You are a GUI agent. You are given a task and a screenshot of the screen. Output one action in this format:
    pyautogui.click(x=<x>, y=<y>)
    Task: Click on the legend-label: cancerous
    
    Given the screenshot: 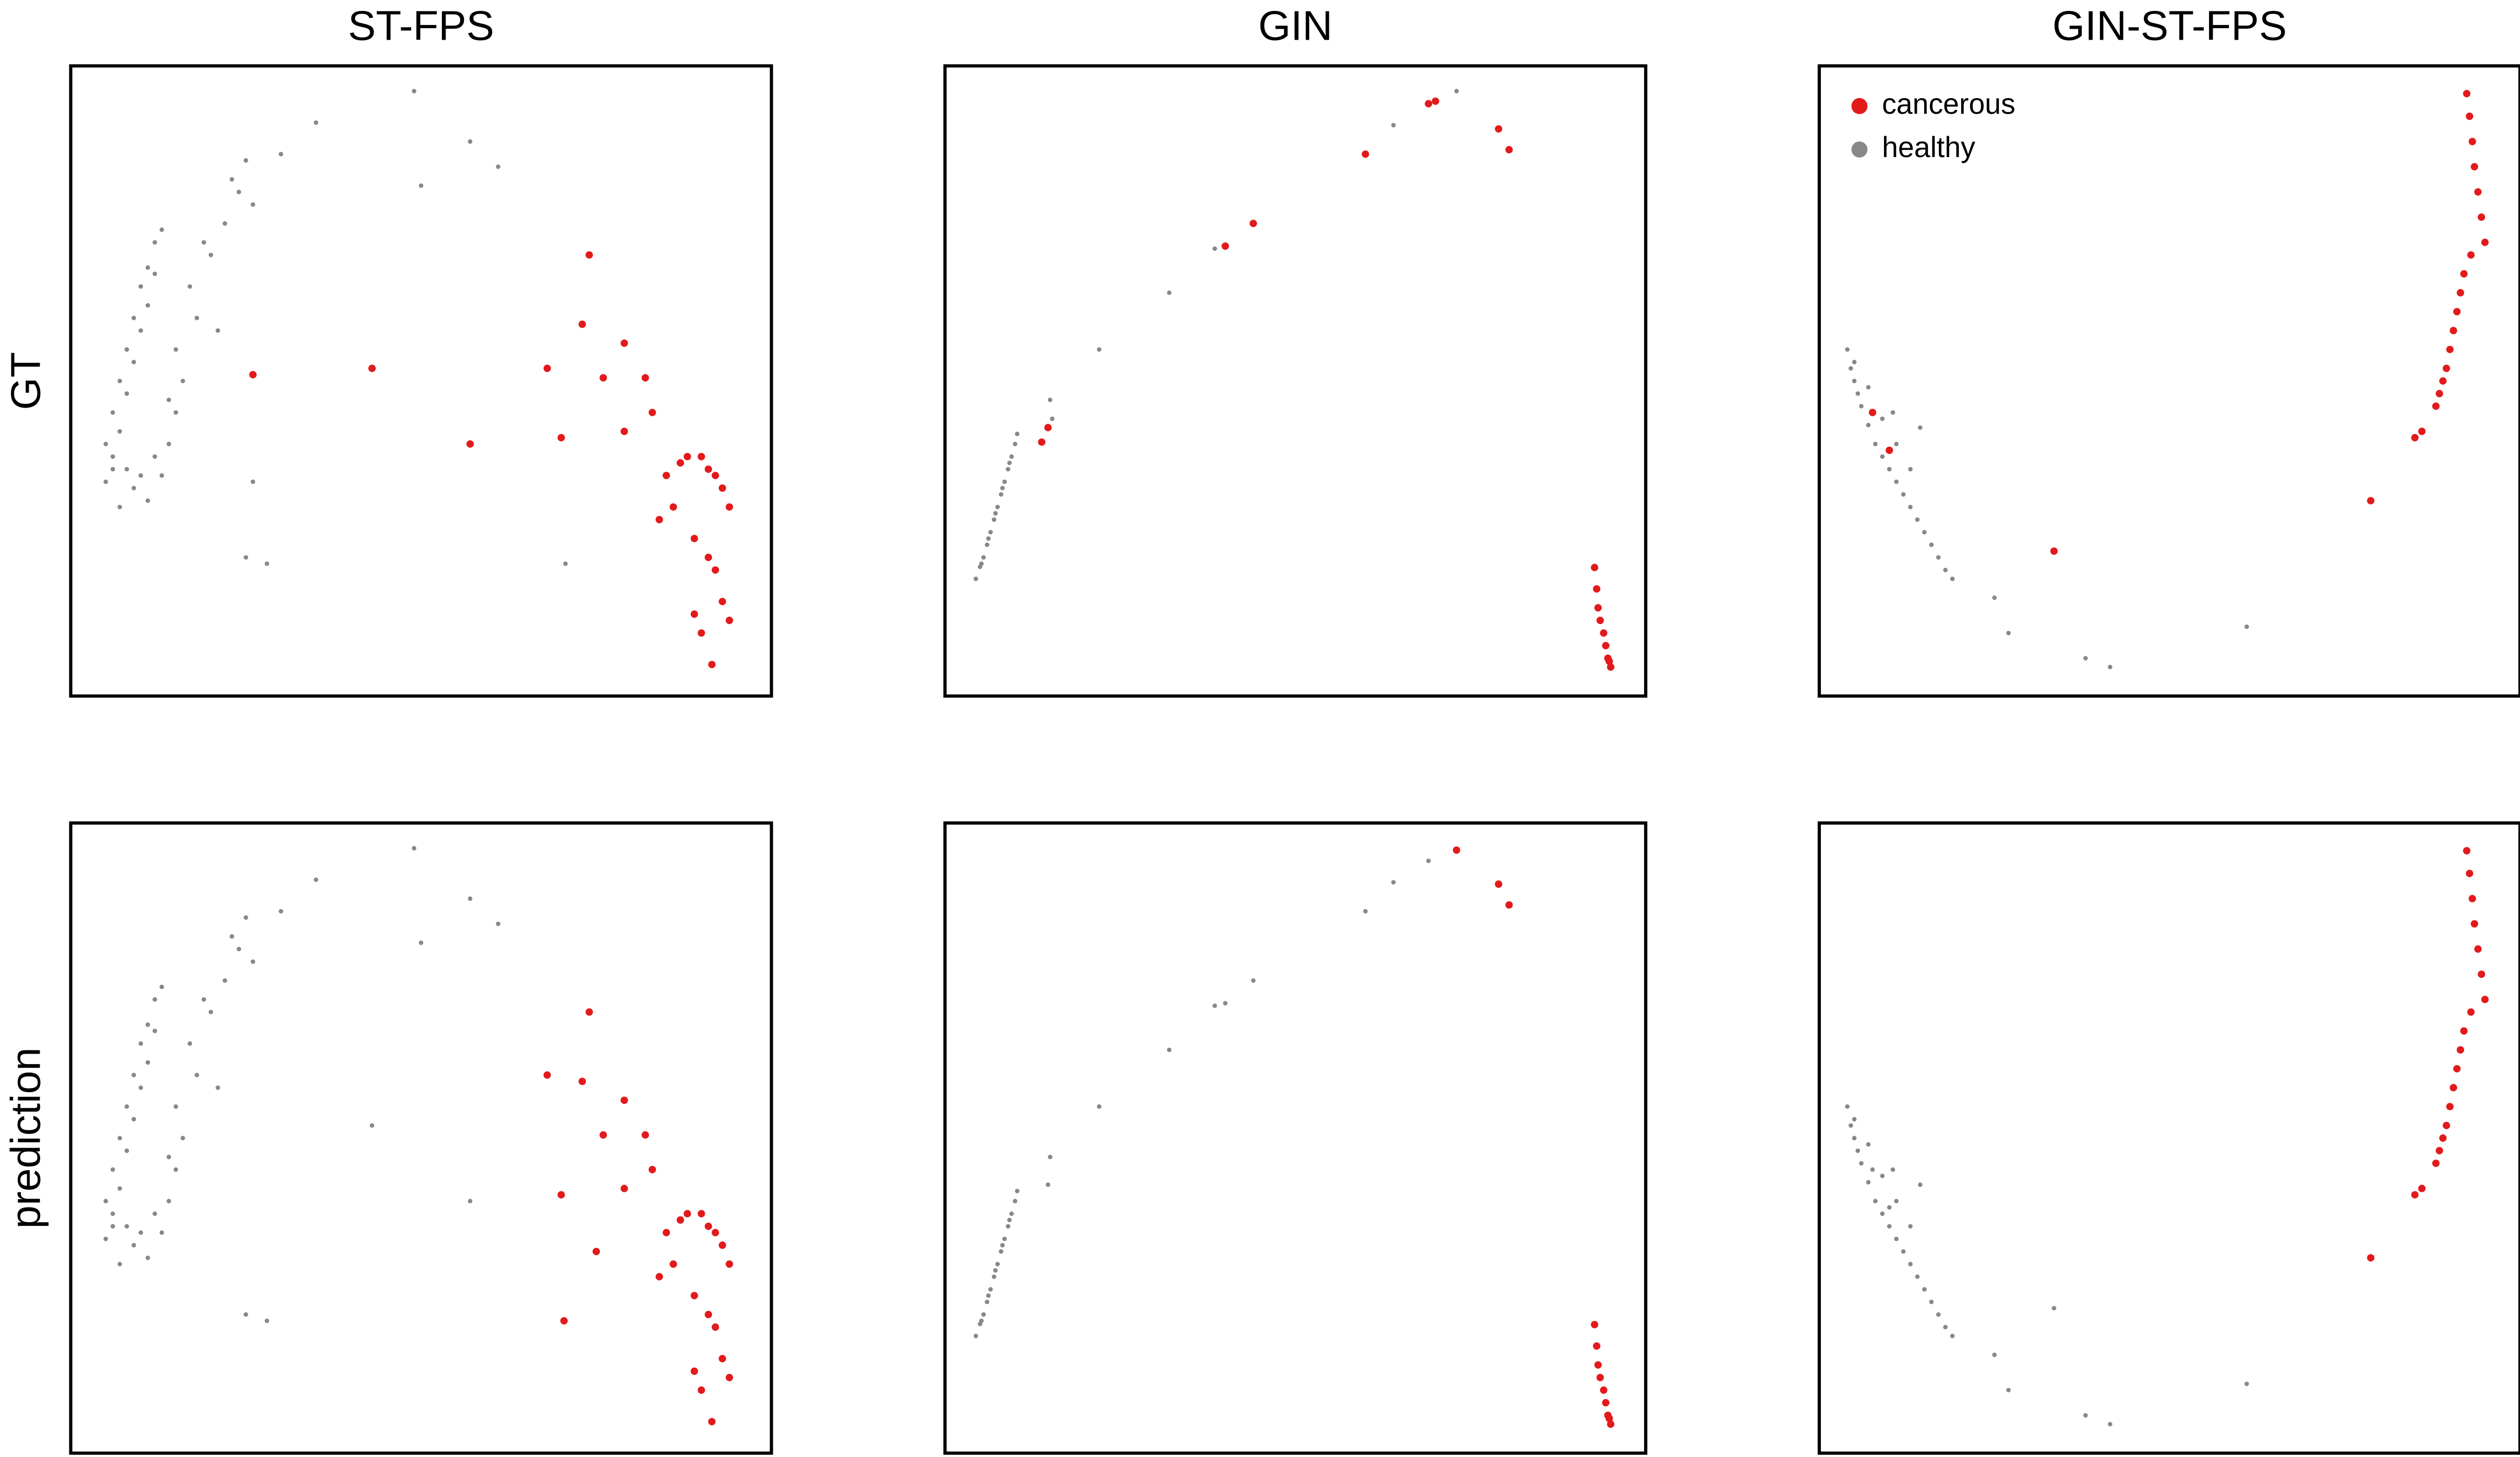 What is the action you would take?
    pyautogui.click(x=1948, y=104)
    